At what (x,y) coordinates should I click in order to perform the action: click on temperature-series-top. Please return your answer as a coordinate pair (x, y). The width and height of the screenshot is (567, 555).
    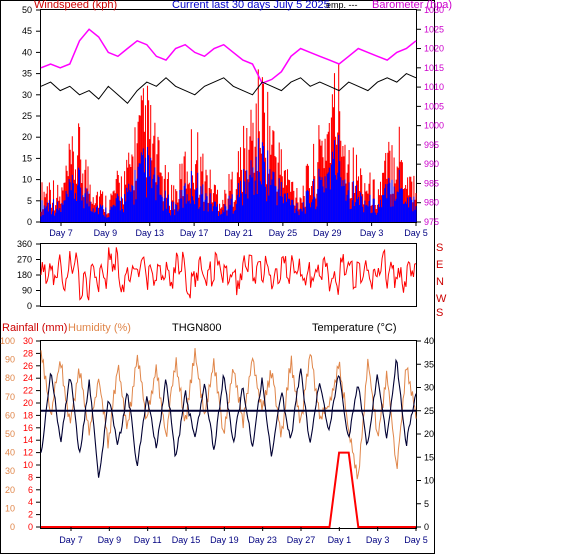
    Looking at the image, I should click on (228, 89).